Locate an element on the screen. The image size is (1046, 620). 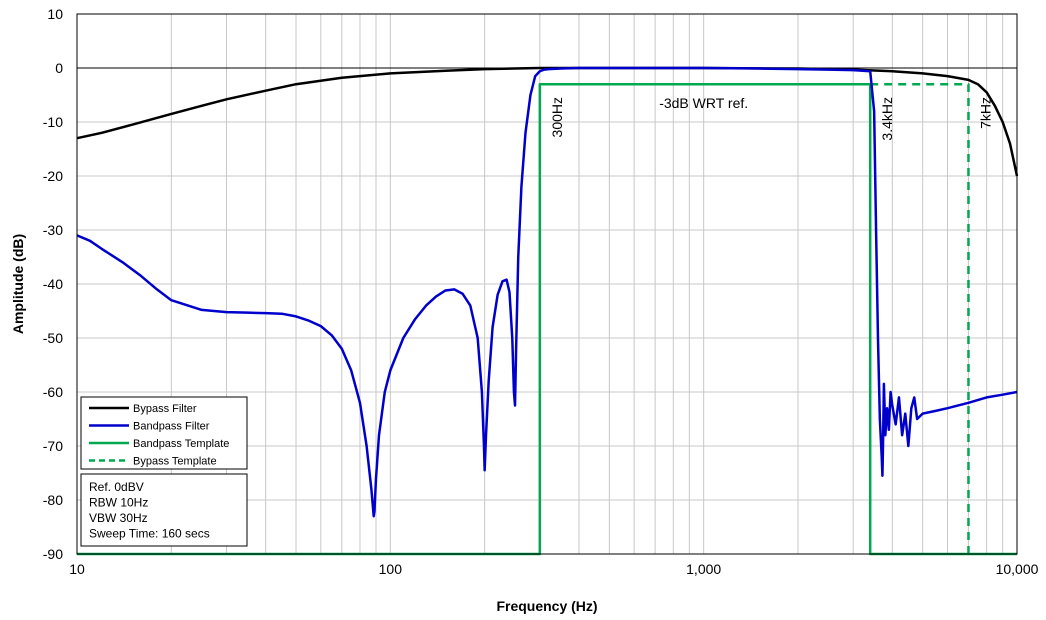
info-box-line: Ref. 0dBV is located at coordinates (116, 487).